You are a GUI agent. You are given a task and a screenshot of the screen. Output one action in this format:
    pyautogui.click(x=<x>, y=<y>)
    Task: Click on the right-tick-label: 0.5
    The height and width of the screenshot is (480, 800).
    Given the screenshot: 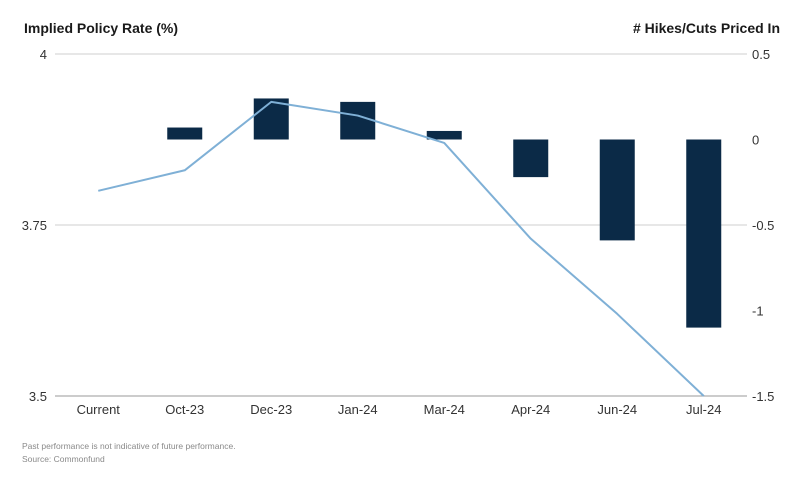 What is the action you would take?
    pyautogui.click(x=761, y=54)
    